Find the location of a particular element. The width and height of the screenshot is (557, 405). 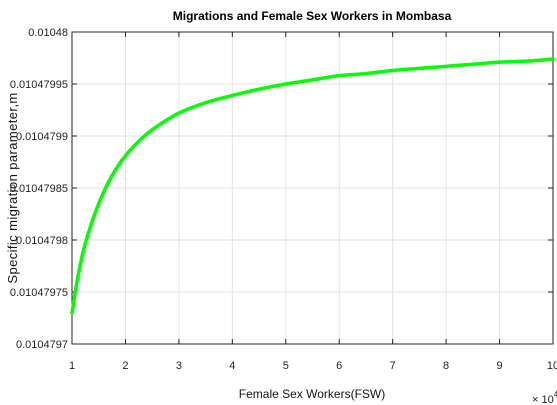

x-tick-label: 8 is located at coordinates (446, 366).